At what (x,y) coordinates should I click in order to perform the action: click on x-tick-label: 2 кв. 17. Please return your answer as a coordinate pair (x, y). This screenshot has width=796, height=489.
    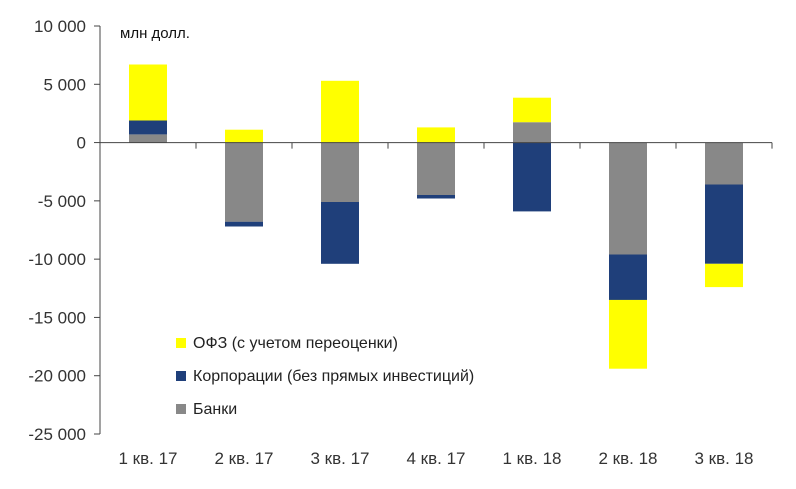
    Looking at the image, I should click on (243, 458).